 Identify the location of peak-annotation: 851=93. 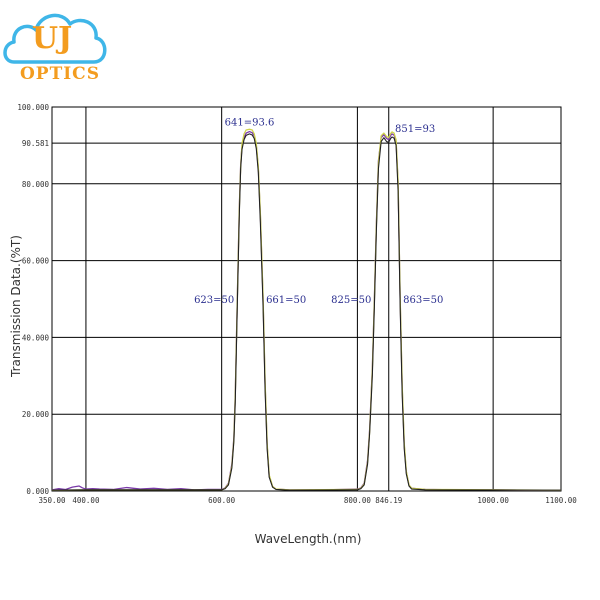
(415, 129).